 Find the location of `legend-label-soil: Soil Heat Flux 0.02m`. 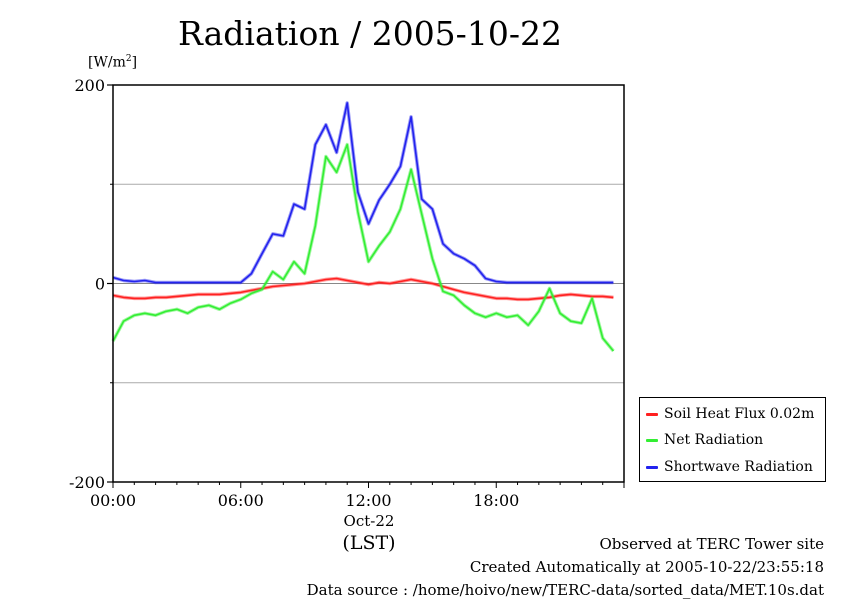

legend-label-soil: Soil Heat Flux 0.02m is located at coordinates (739, 414).